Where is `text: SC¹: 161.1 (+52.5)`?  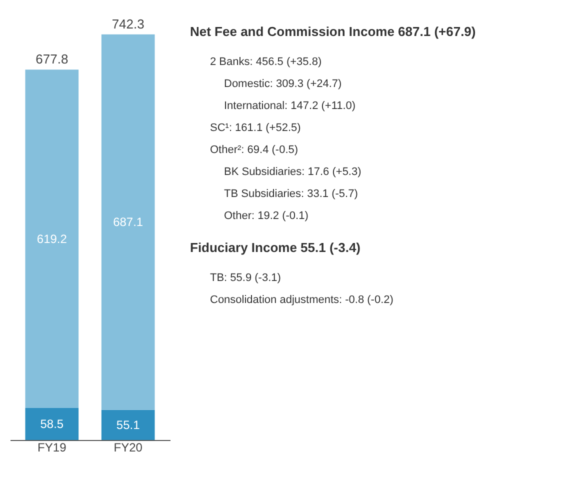 text: SC¹: 161.1 (+52.5) is located at coordinates (255, 128).